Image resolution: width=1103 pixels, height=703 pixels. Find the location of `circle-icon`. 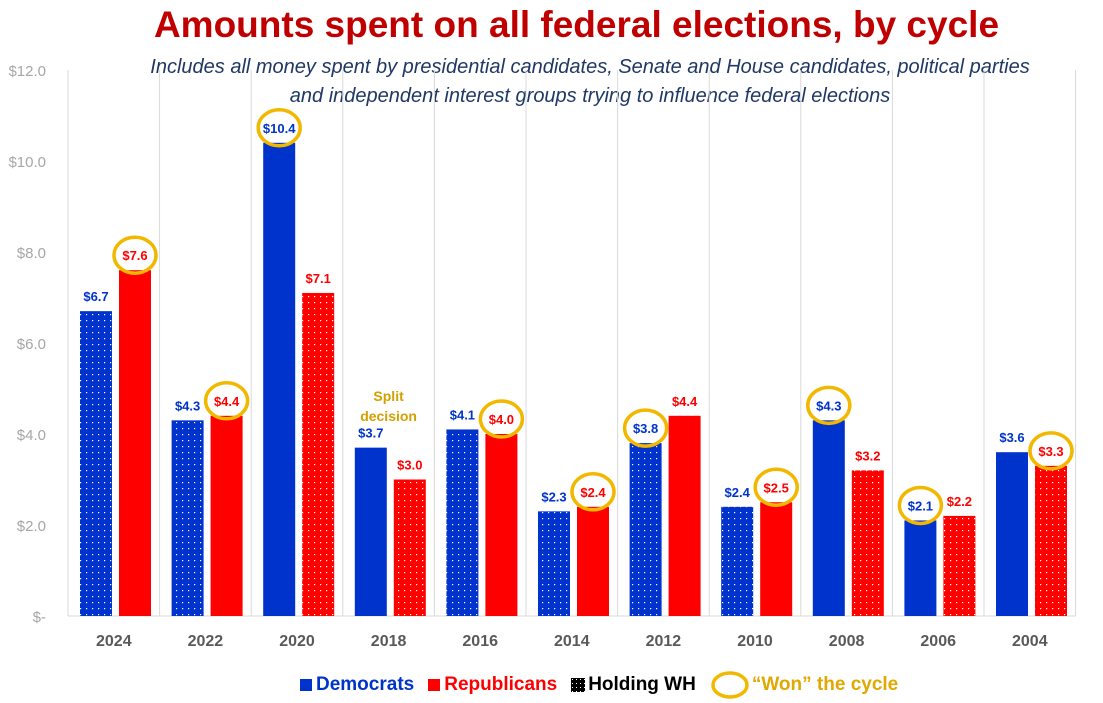

circle-icon is located at coordinates (730, 685).